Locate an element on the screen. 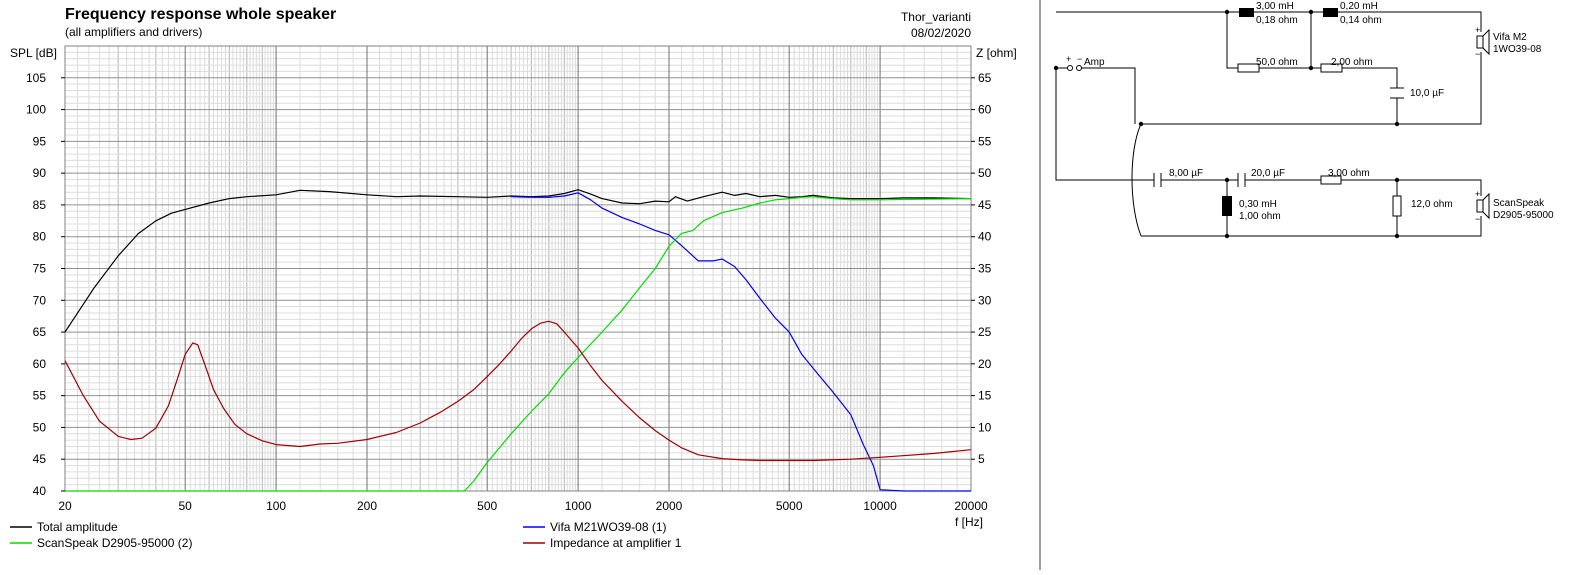 This screenshot has height=575, width=1579. tweeter-driver-symbol: + − is located at coordinates (1482, 206).